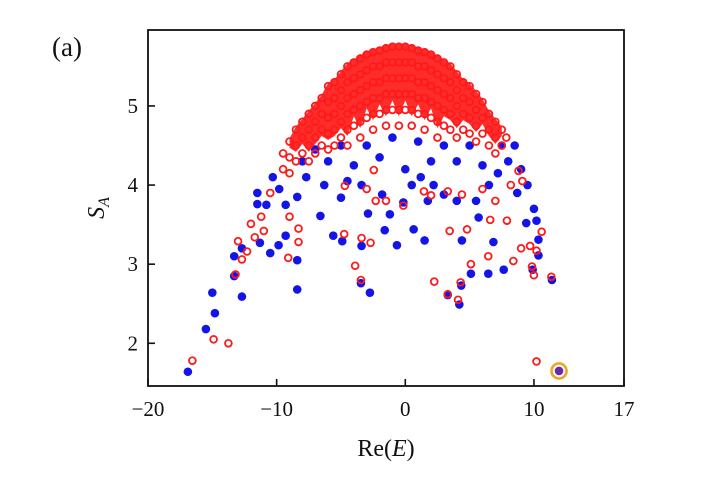  Describe the element at coordinates (67, 47) in the screenshot. I see `panel-label: (a)` at that location.